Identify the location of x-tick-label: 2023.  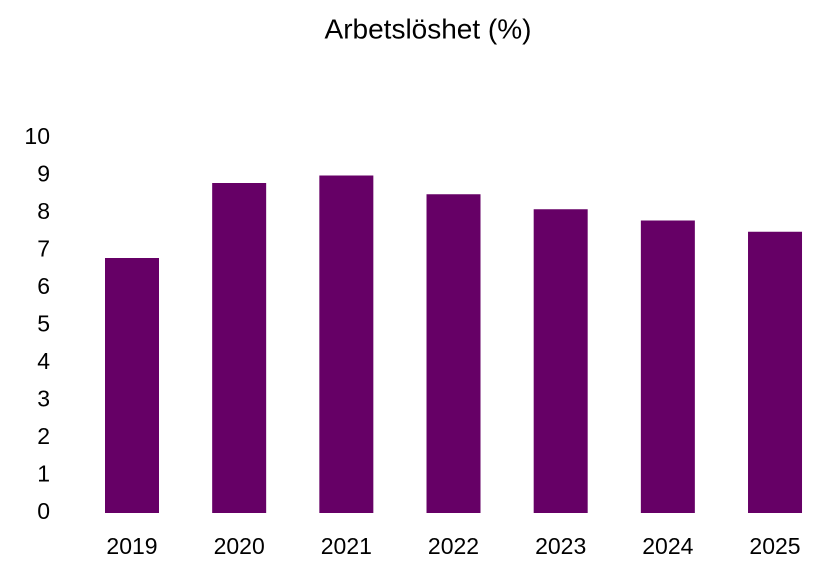
(560, 546).